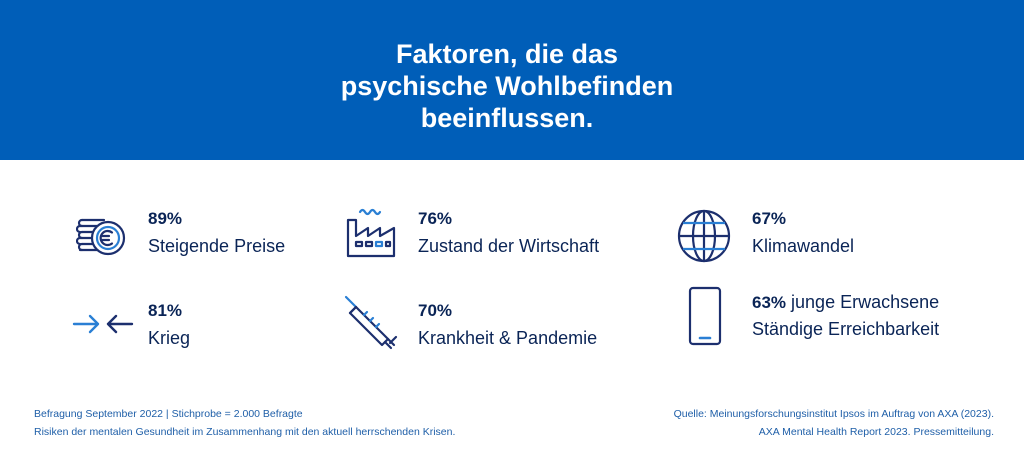  What do you see at coordinates (803, 246) in the screenshot?
I see `factor-label: Klimawandel` at bounding box center [803, 246].